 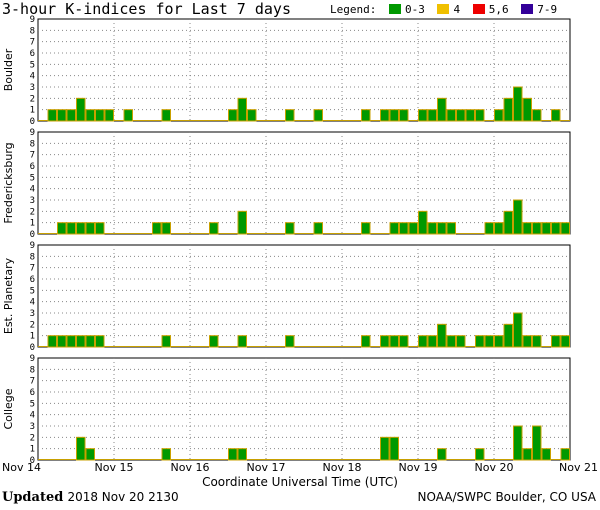 What do you see at coordinates (494, 467) in the screenshot?
I see `x-tick-label: Nov 20` at bounding box center [494, 467].